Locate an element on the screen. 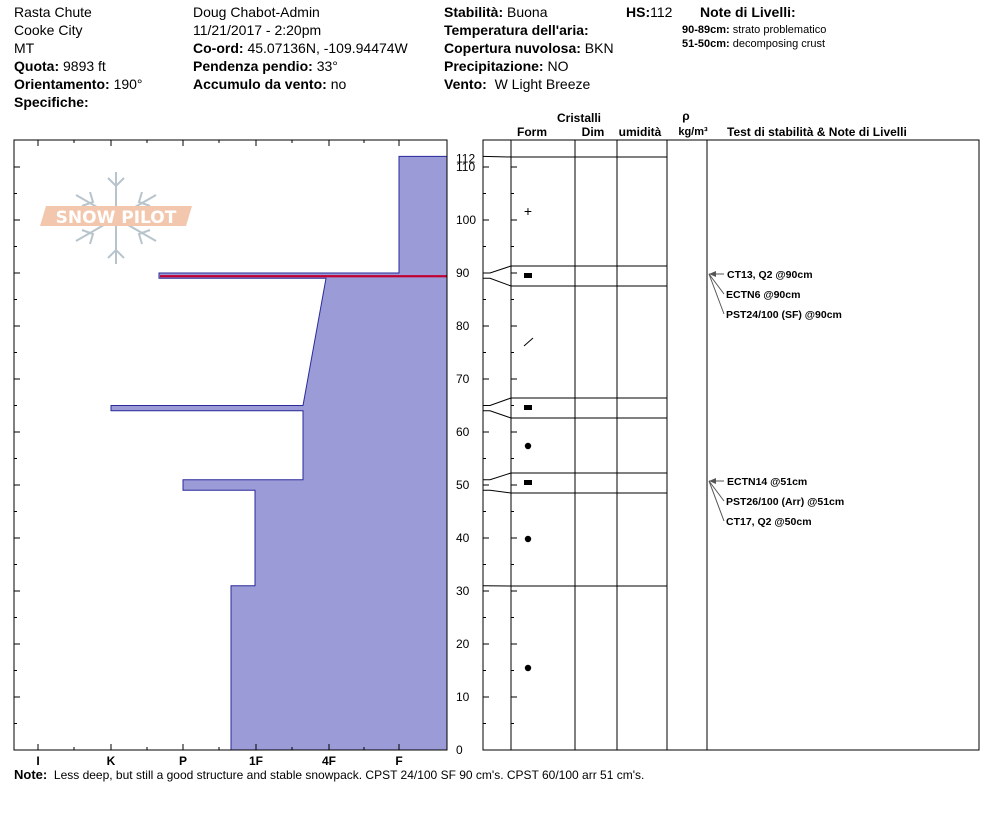 This screenshot has height=840, width=994. hardness-label: 1F is located at coordinates (256, 761).